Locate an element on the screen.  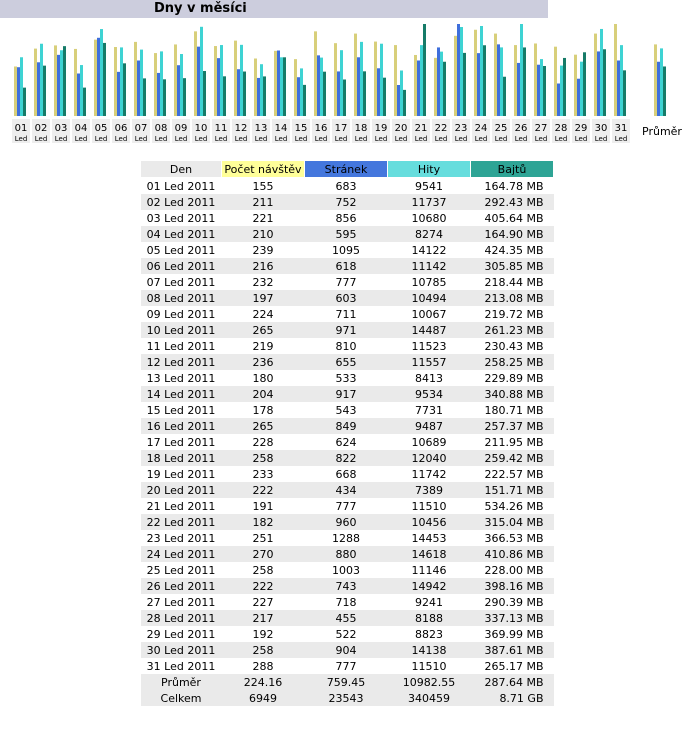
bytes-cell: 534.26 MB is located at coordinates (514, 506).